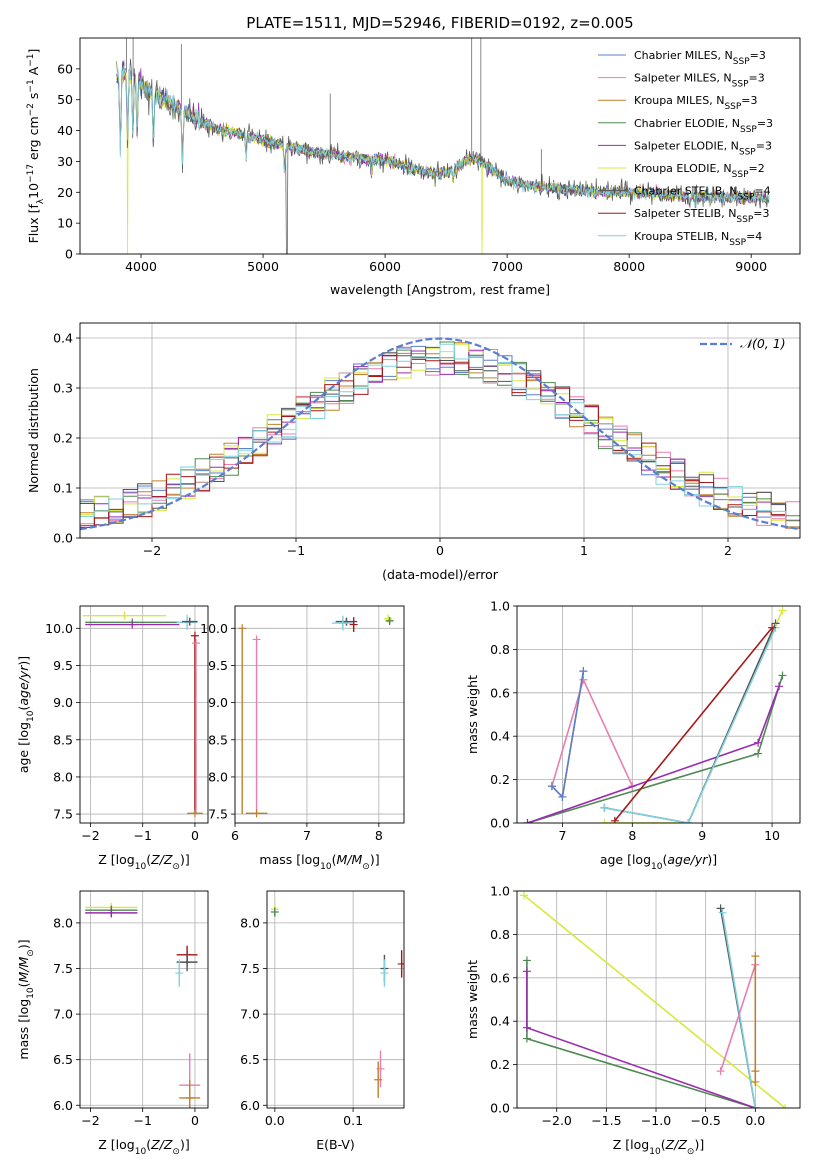  I want to click on y-axis-label: Flux [fλ10−17 erg cm−2 s−1 A−1], so click(36, 146).